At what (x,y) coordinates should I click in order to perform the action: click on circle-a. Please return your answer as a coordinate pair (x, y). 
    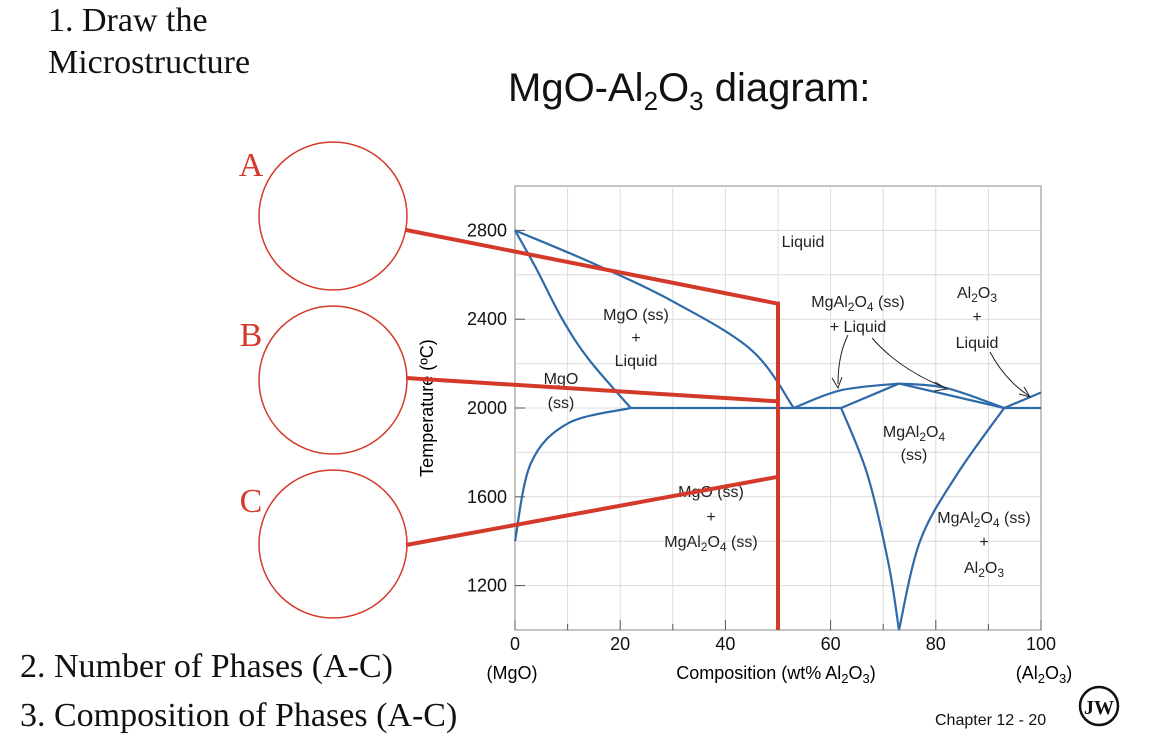
    Looking at the image, I should click on (333, 216).